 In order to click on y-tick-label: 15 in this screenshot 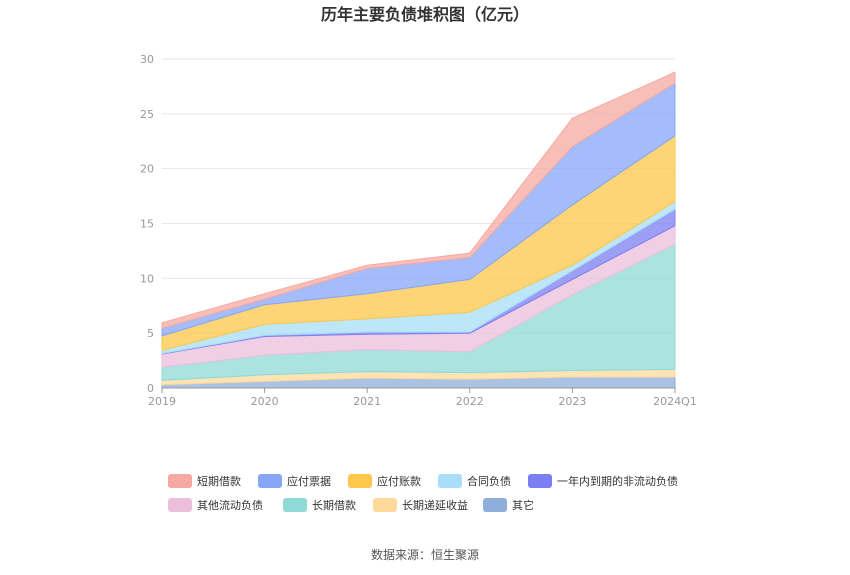, I will do `click(147, 224)`.